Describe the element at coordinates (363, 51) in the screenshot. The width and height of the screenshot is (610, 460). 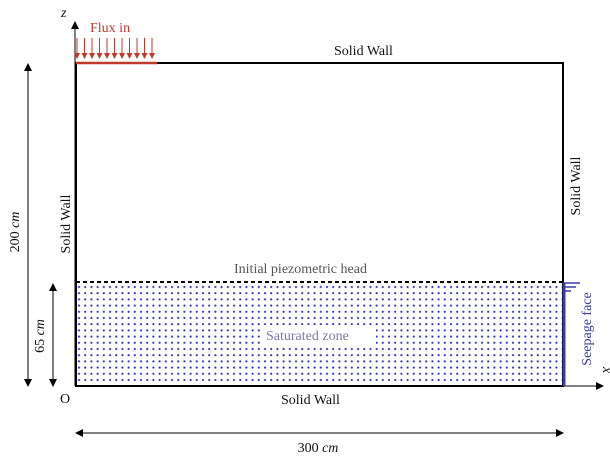
I see `solid-wall-top-label: Solid Wall` at that location.